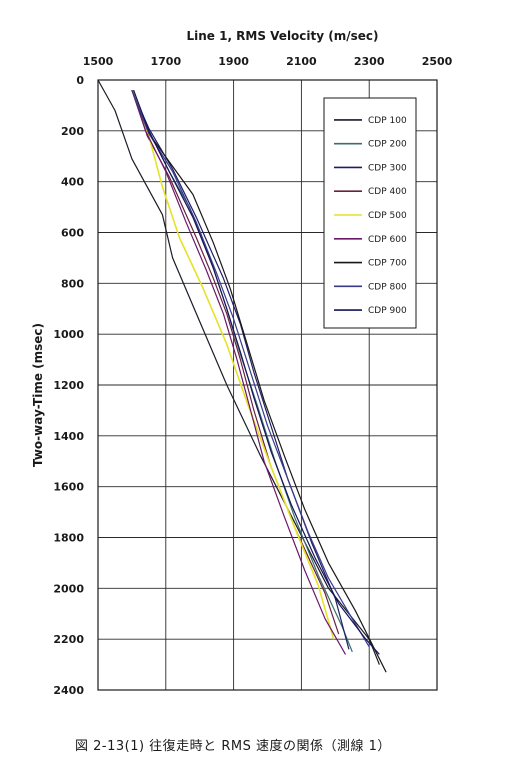 The height and width of the screenshot is (773, 506). I want to click on y-tick-label: 2000, so click(68, 588).